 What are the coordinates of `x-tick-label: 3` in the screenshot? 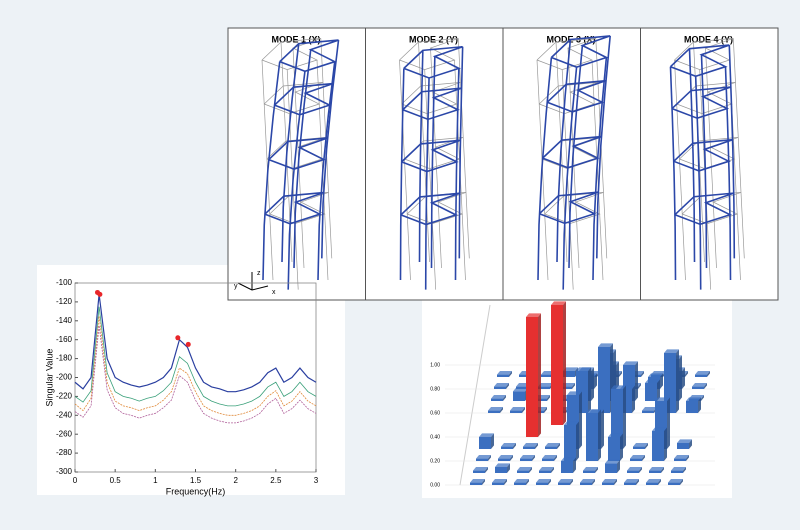 It's located at (316, 480).